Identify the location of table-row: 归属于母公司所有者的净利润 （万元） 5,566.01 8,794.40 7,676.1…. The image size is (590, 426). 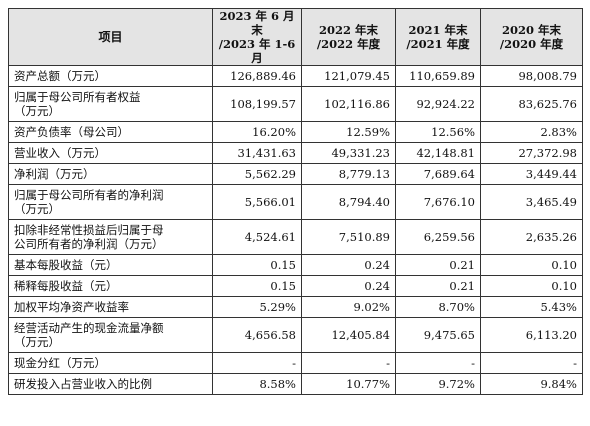
(295, 202).